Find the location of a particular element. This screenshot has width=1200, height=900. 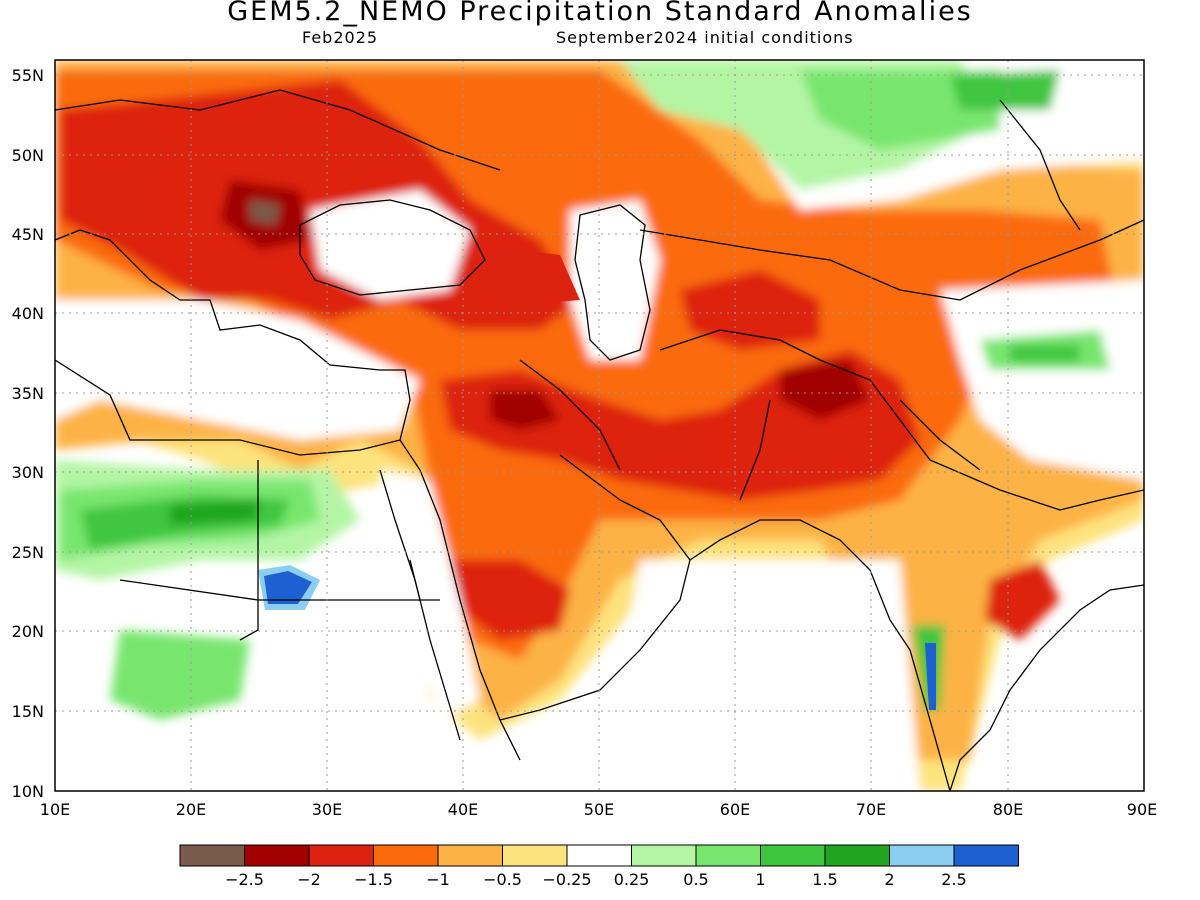

lon-tick-label: 50E is located at coordinates (599, 809).